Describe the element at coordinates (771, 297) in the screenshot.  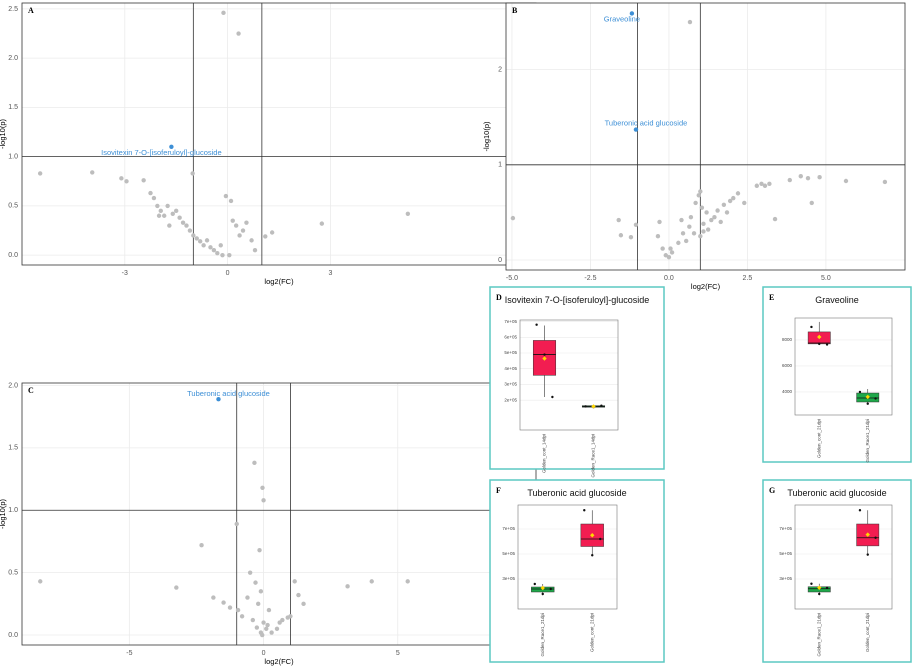
I see `panel-letter: E` at that location.